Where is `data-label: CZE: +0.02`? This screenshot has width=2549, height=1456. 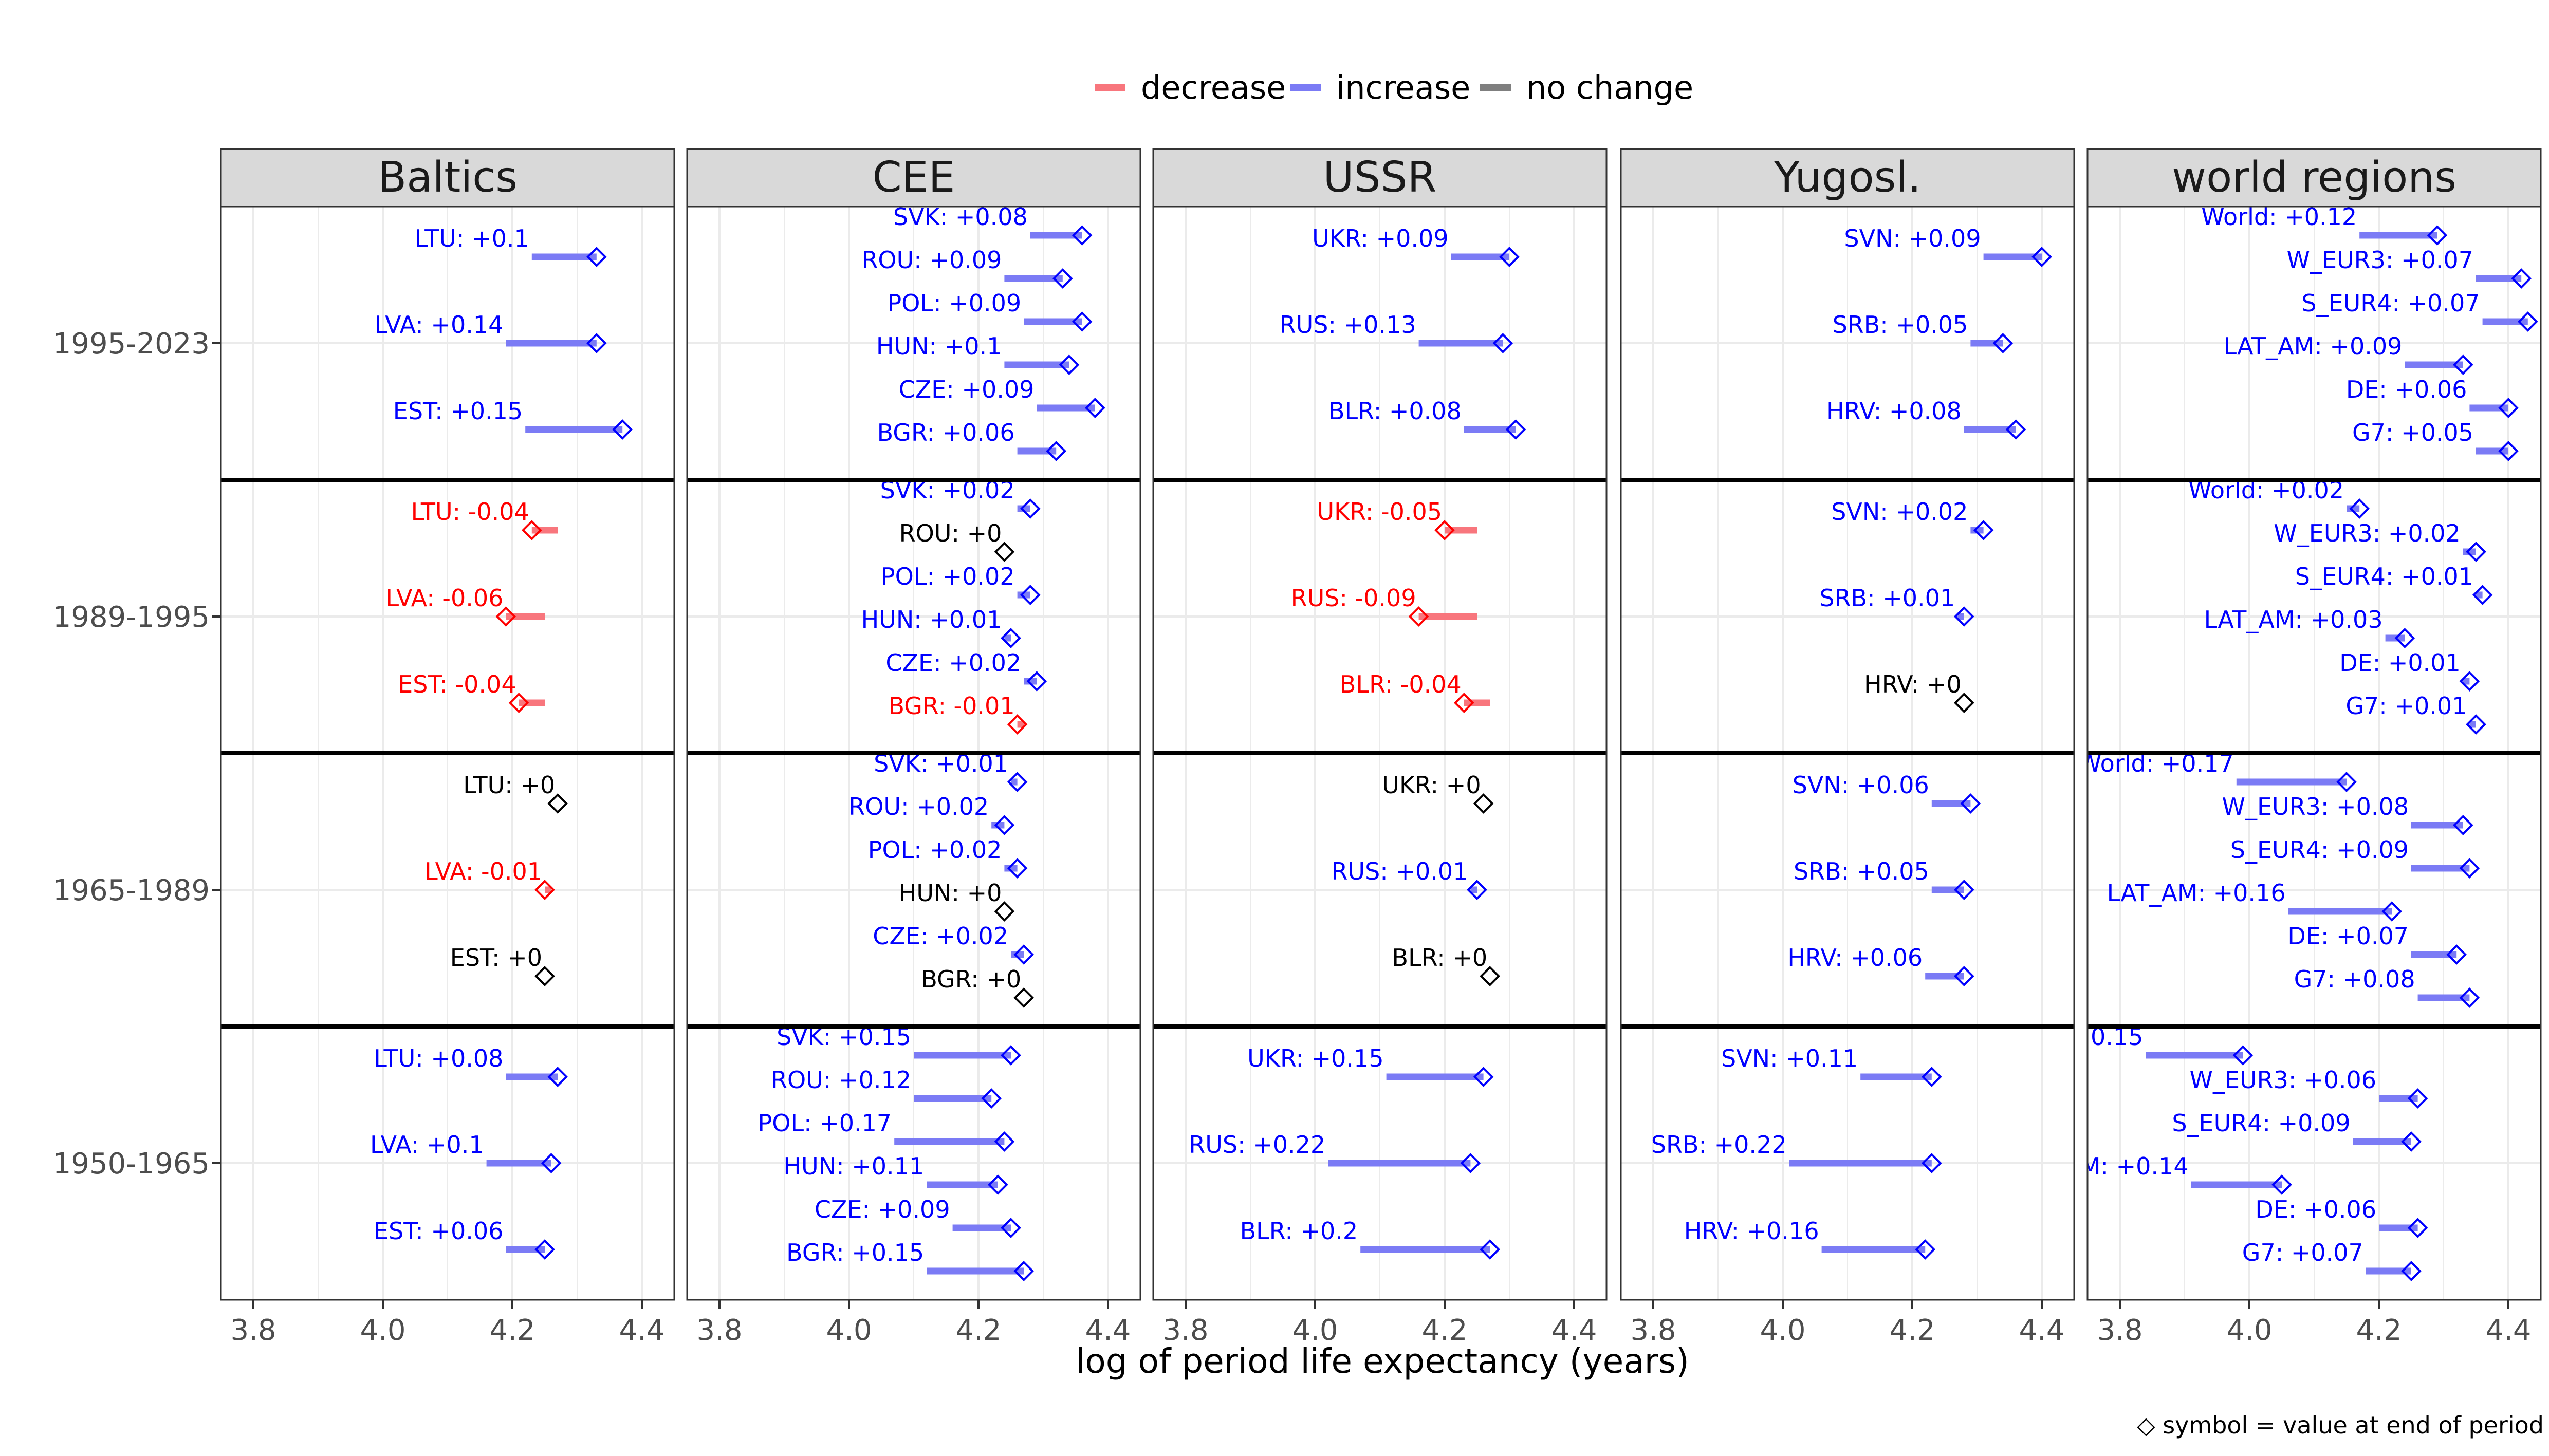
data-label: CZE: +0.02 is located at coordinates (953, 663).